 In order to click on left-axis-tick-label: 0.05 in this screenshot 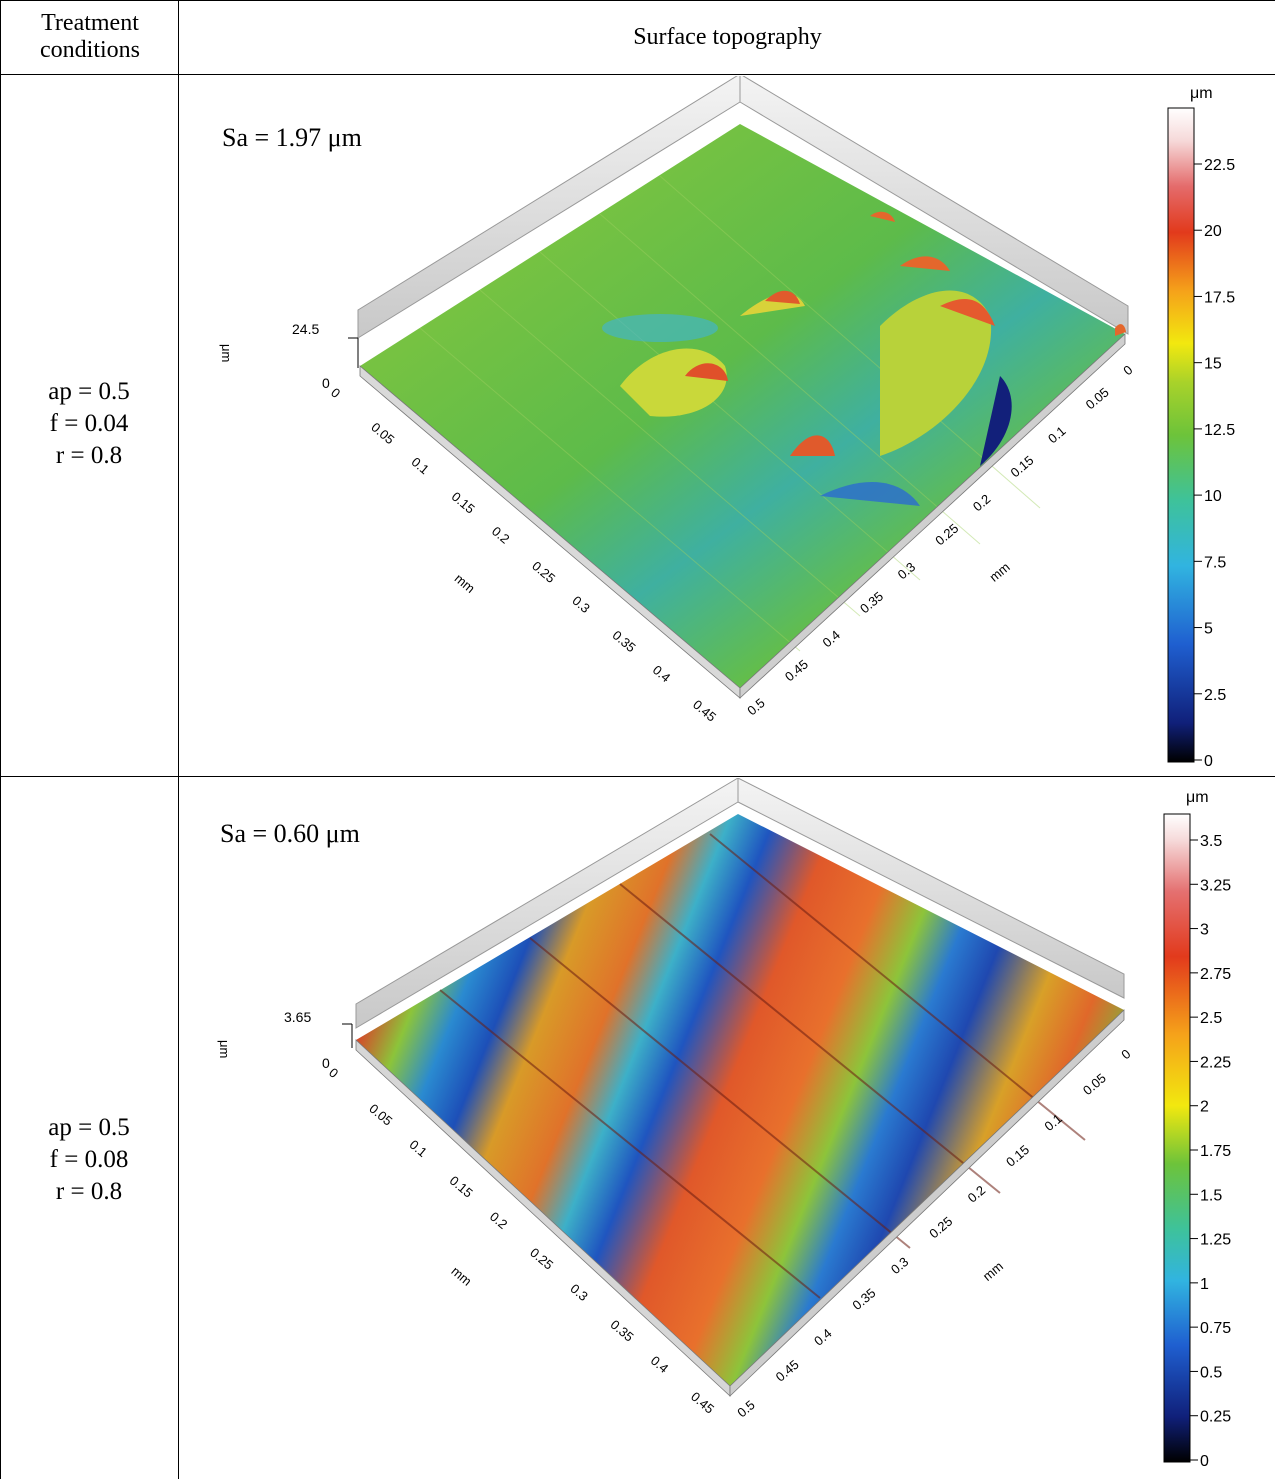, I will do `click(380, 1115)`.